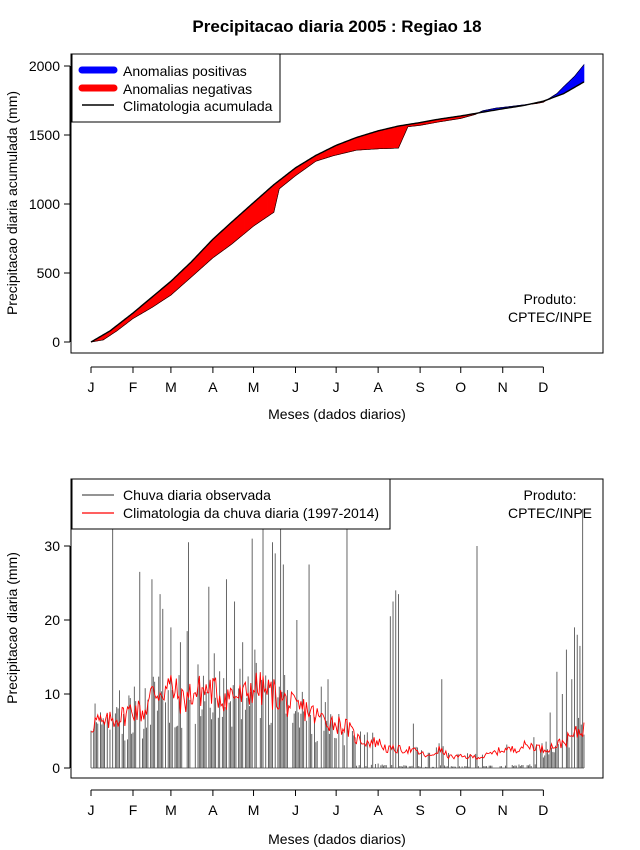 The height and width of the screenshot is (850, 640). I want to click on climatology-rain-line, so click(337, 716).